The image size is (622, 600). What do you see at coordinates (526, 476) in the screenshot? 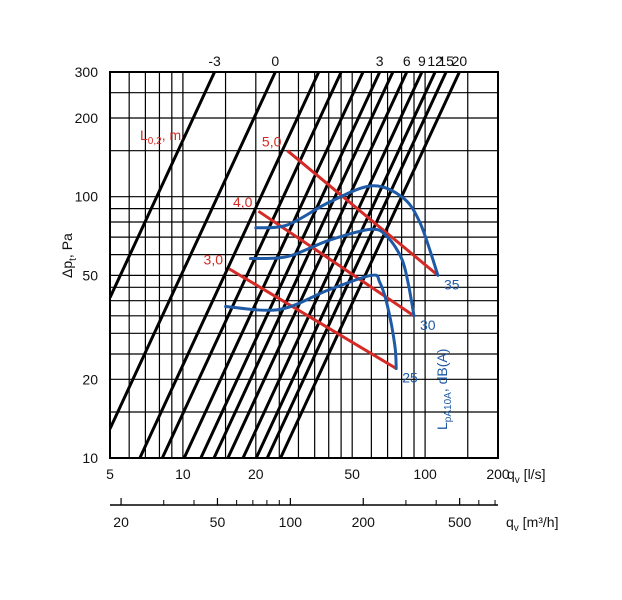
I see `x-axis-title-ls: qv [l/s]` at bounding box center [526, 476].